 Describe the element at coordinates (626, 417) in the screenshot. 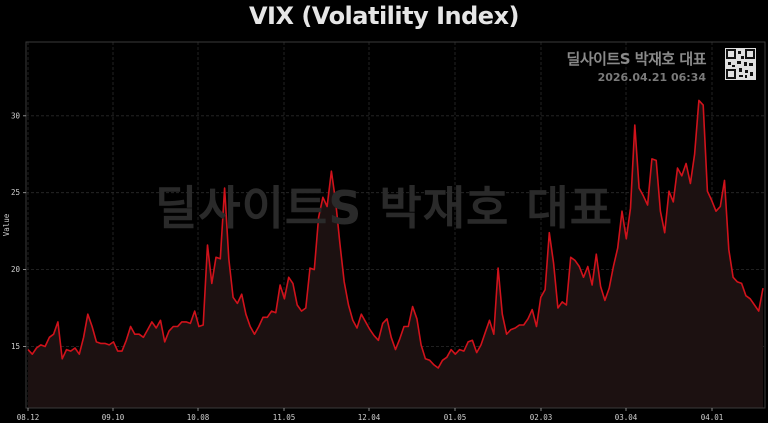

I see `x-tick-label: 03.04` at that location.